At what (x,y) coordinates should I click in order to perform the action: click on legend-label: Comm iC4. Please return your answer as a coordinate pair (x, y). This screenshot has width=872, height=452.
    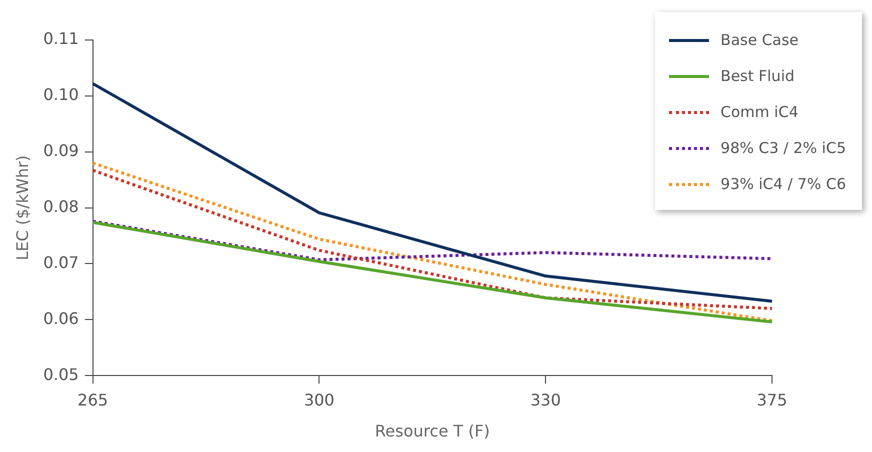
    Looking at the image, I should click on (759, 112).